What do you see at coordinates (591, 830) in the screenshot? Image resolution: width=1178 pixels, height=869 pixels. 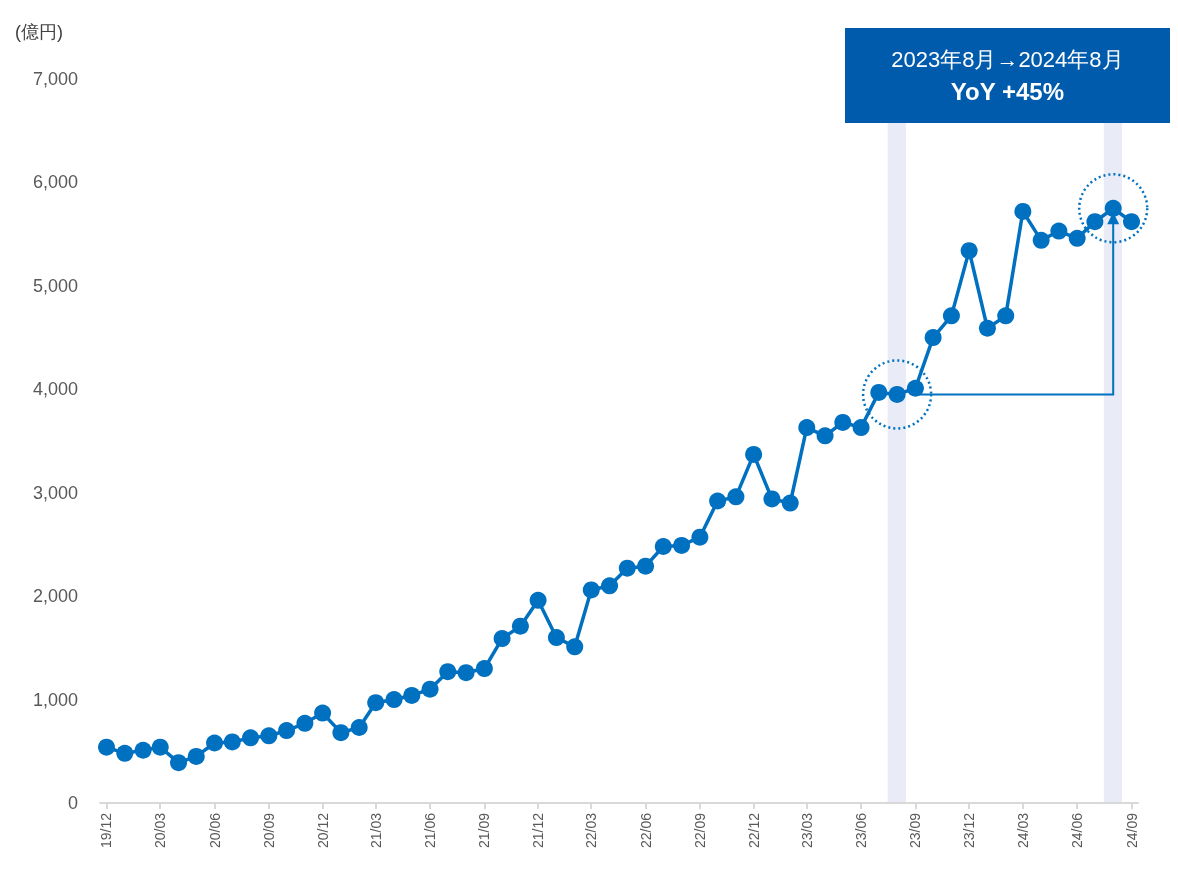 I see `x-tick-label: 22/03` at bounding box center [591, 830].